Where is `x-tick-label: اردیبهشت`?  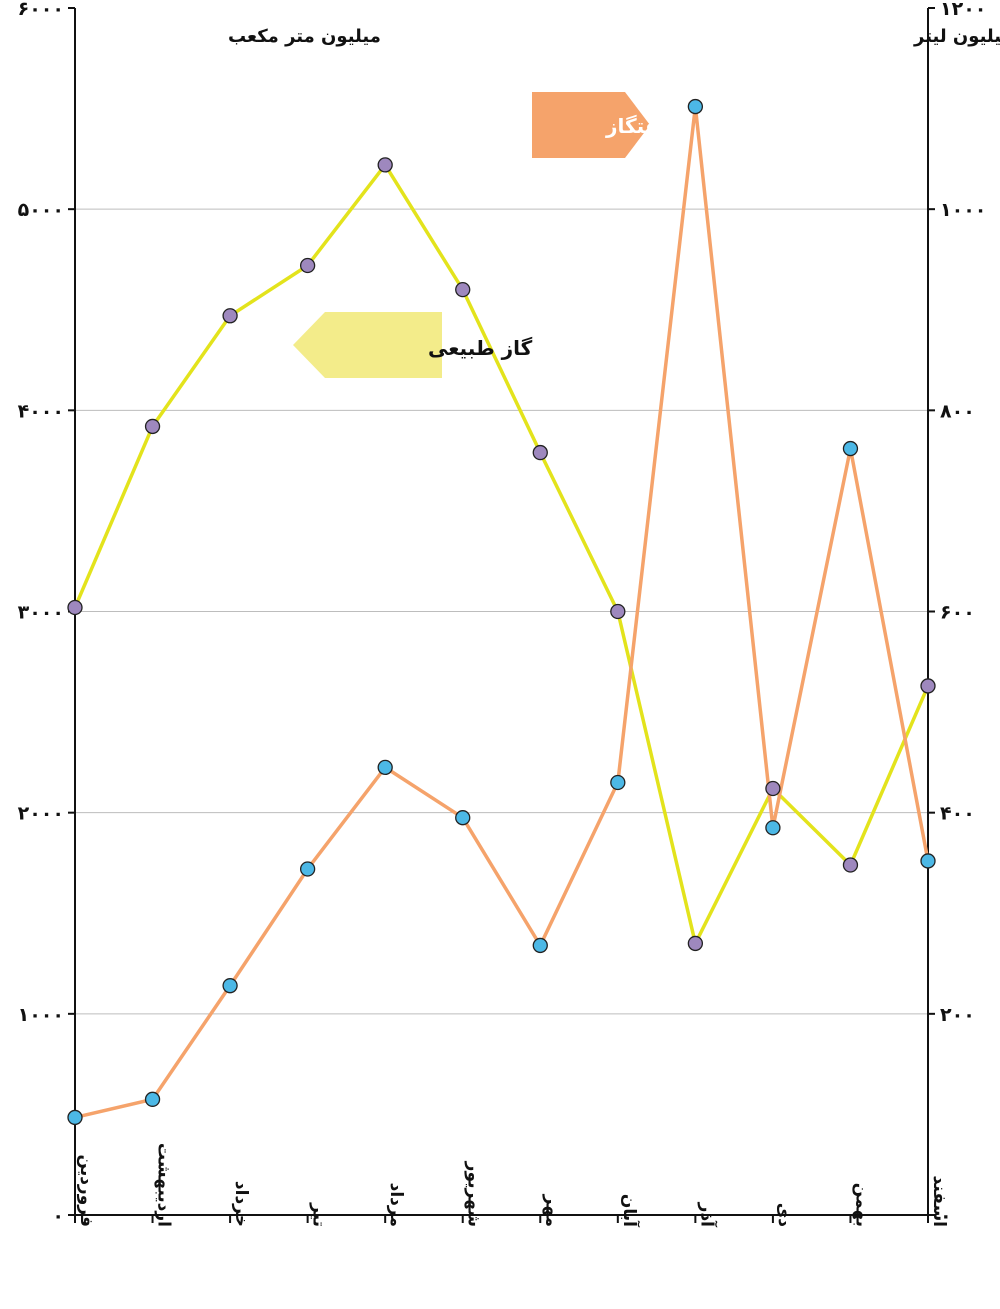 x-tick-label: اردیبهشت is located at coordinates (164, 1185).